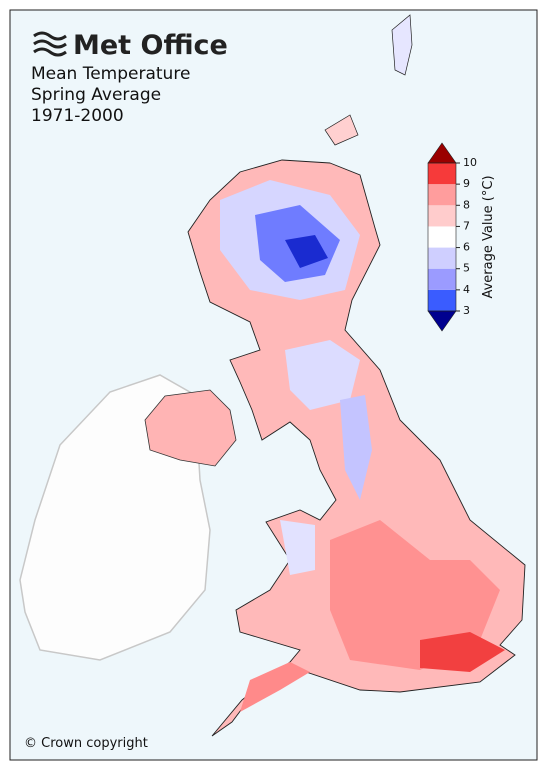 This screenshot has height=770, width=547. What do you see at coordinates (462, 652) in the screenshot?
I see `southeast-warm` at bounding box center [462, 652].